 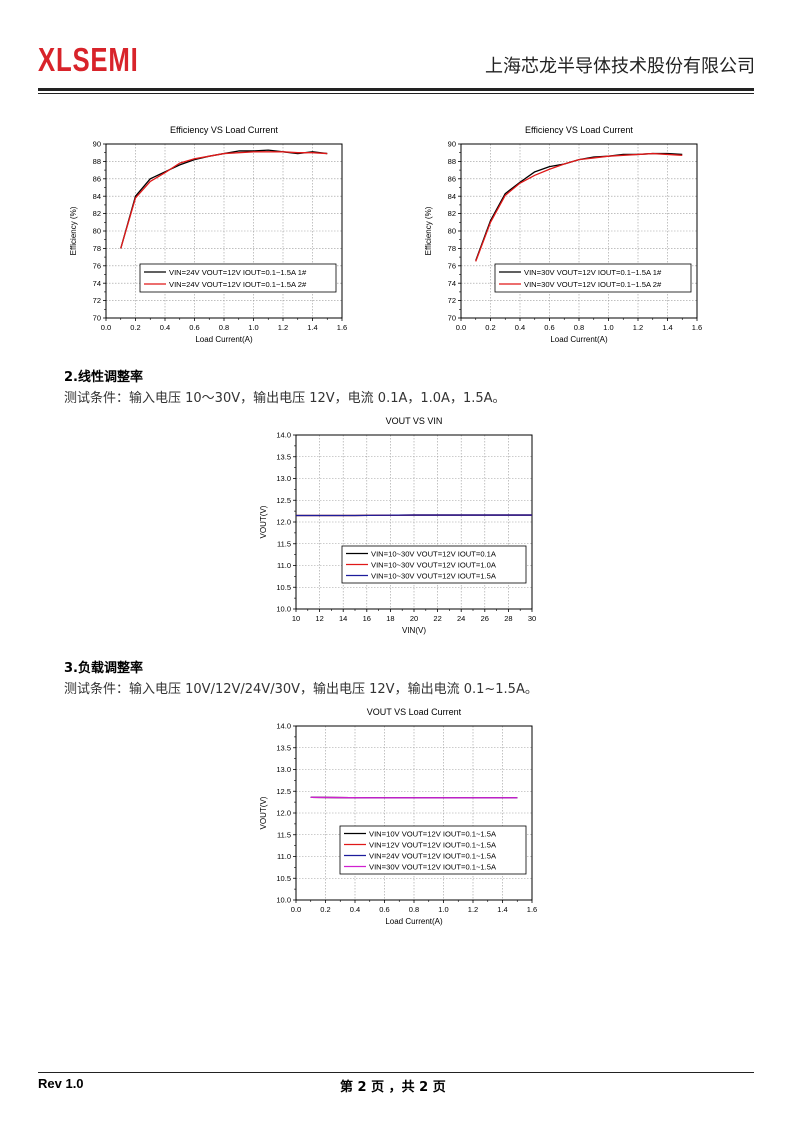 I want to click on y-axis-label: Efficiency (%), so click(x=428, y=230).